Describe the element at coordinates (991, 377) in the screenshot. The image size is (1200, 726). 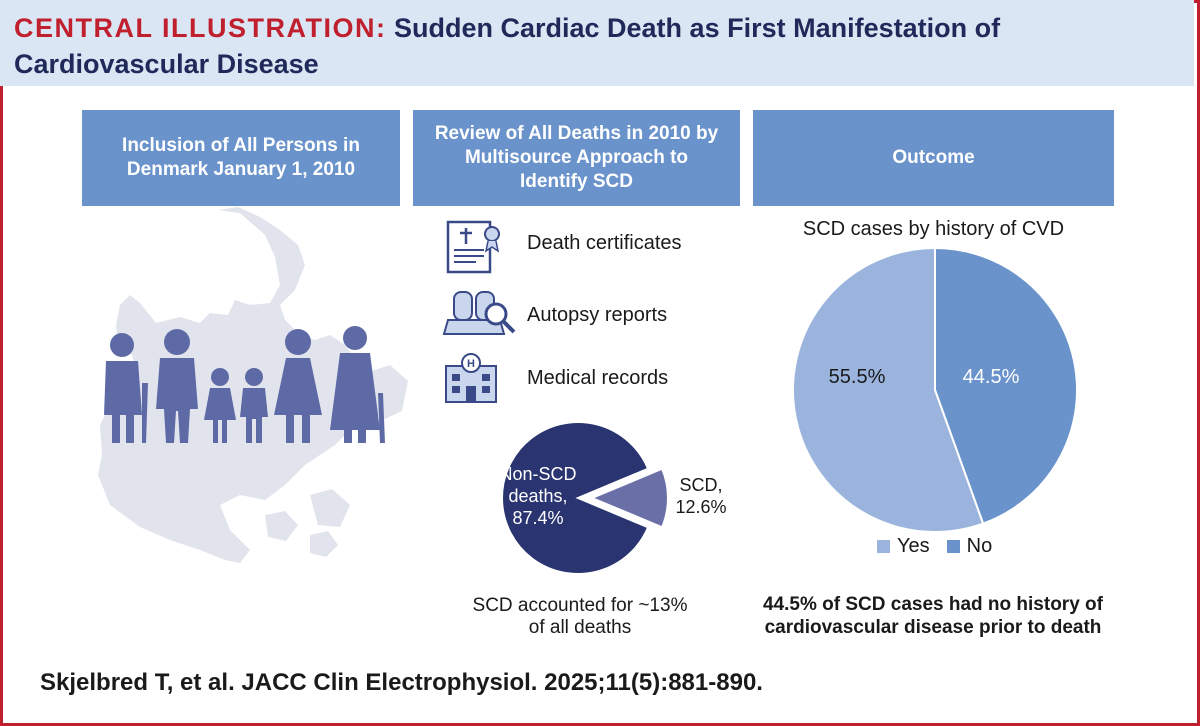
I see `pie-label-no-pct: 44.5%` at that location.